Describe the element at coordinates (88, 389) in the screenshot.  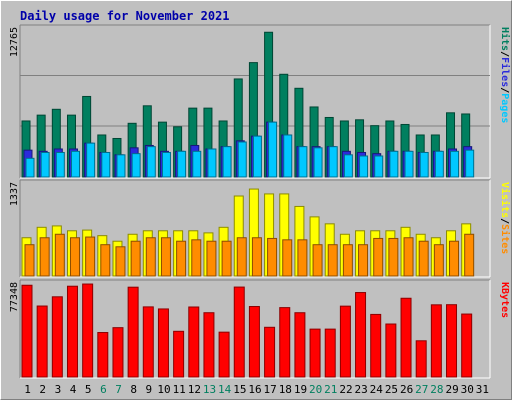
I see `x-tick-5: 5` at that location.